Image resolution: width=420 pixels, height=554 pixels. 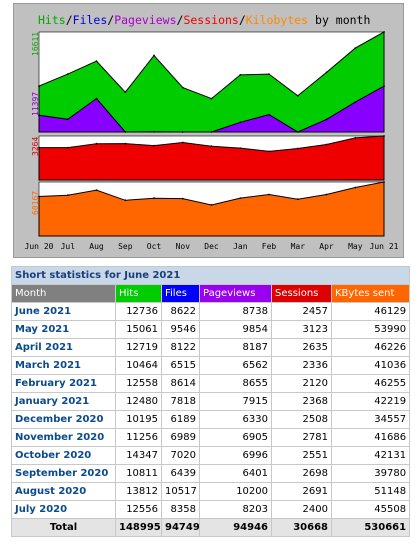 I want to click on month-link: November 2020, so click(x=60, y=437).